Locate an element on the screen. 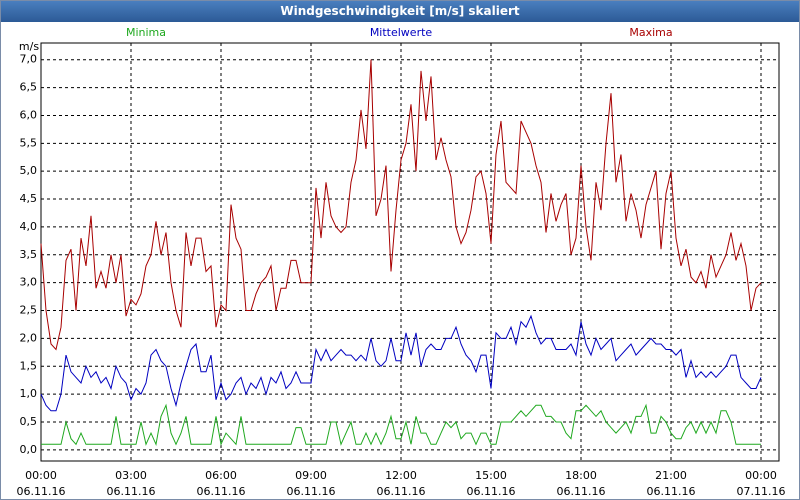 The width and height of the screenshot is (800, 500). y-tick-label: 3,5 is located at coordinates (29, 254).